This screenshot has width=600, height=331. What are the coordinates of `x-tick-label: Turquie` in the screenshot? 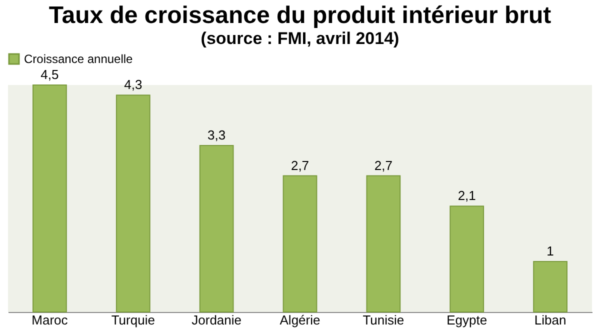 It's located at (133, 320).